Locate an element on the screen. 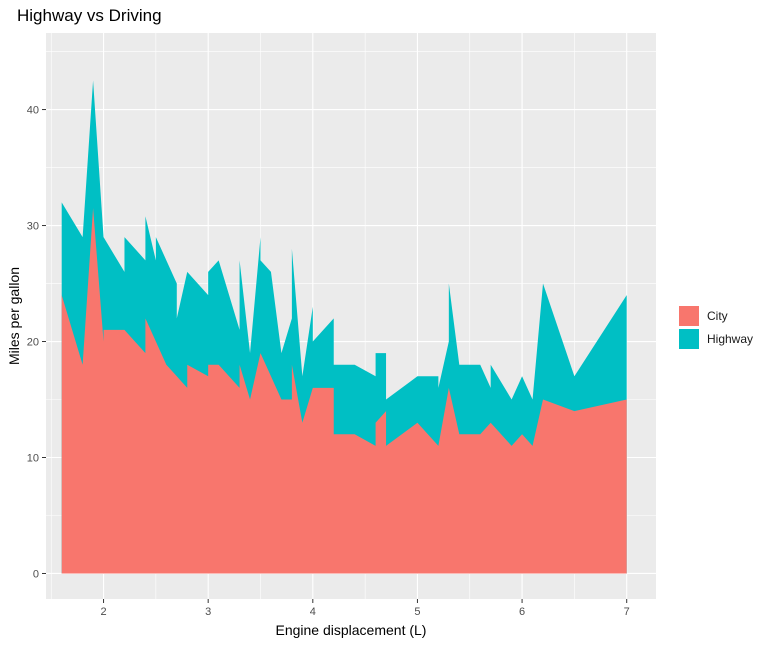  legend: City Highway is located at coordinates (716, 327).